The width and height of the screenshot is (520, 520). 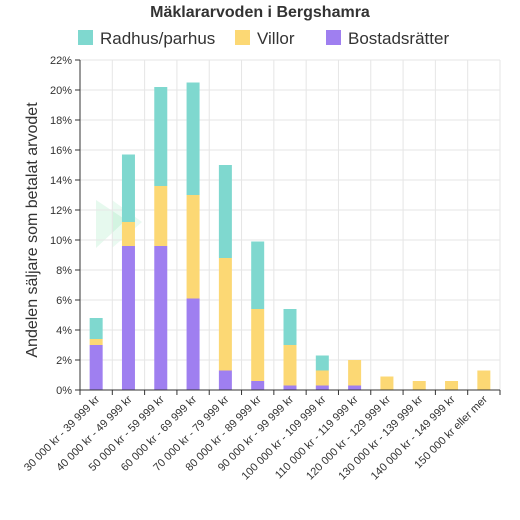 I want to click on y-tick-label: 0%, so click(x=64, y=391).